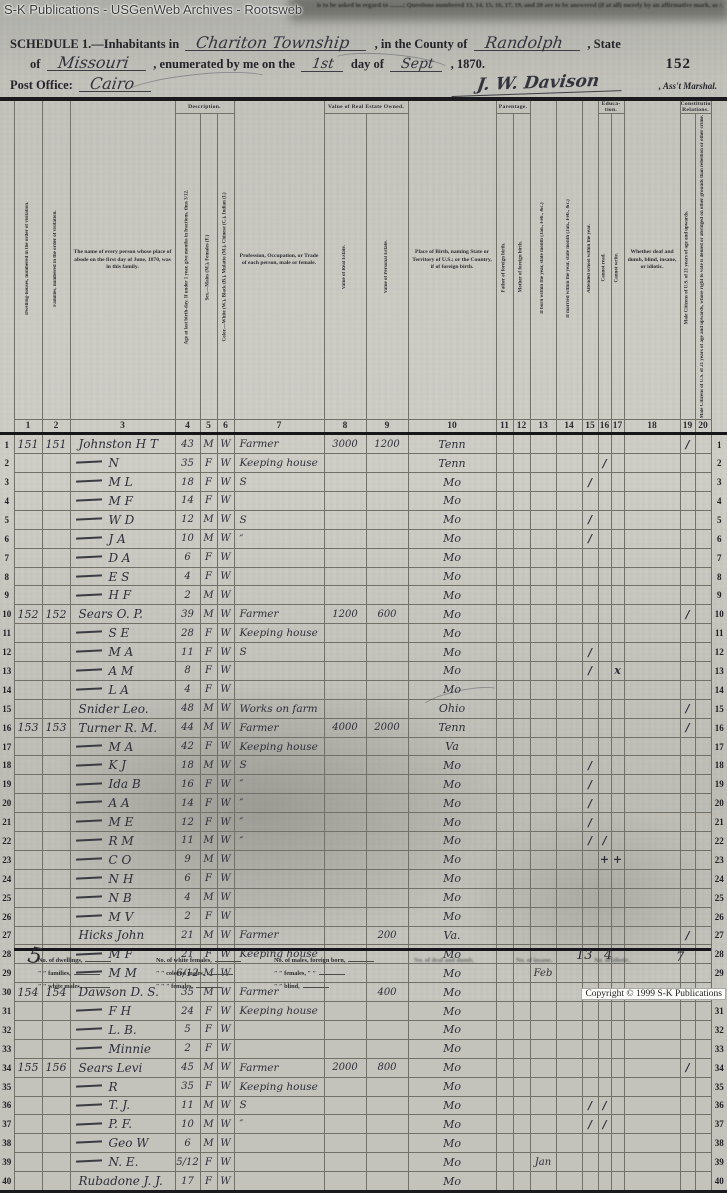 The width and height of the screenshot is (727, 1193). Describe the element at coordinates (687, 935) in the screenshot. I see `cell-male-citizen: /` at that location.